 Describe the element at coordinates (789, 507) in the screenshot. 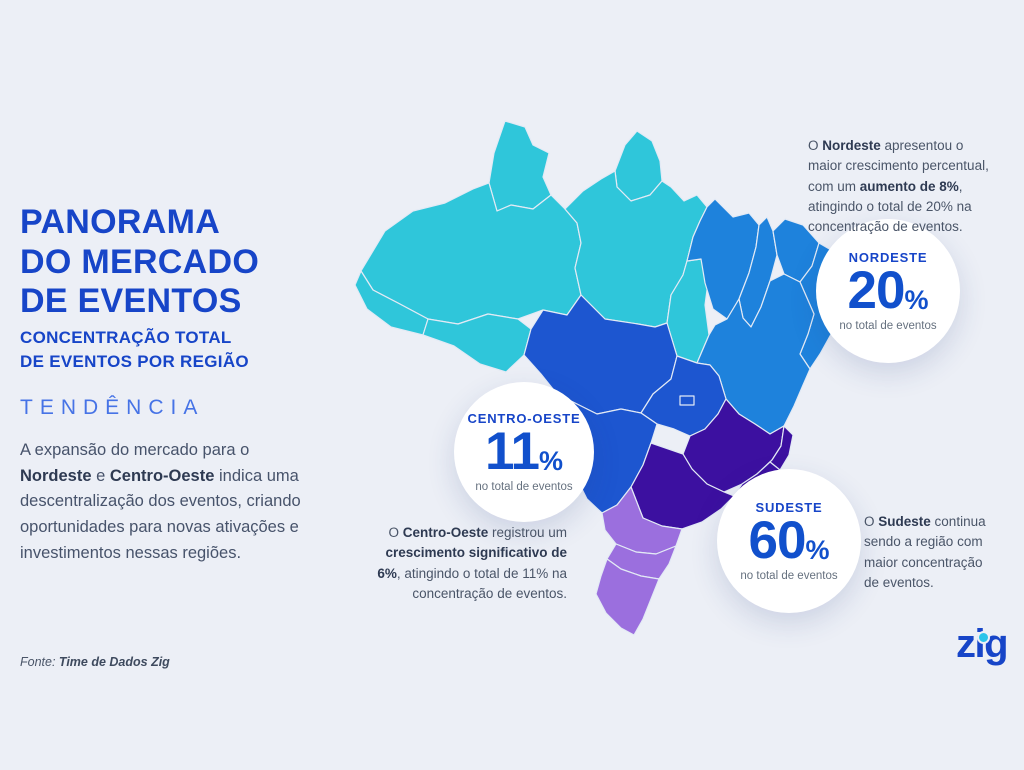

I see `badge-region-label: SUDESTE` at that location.